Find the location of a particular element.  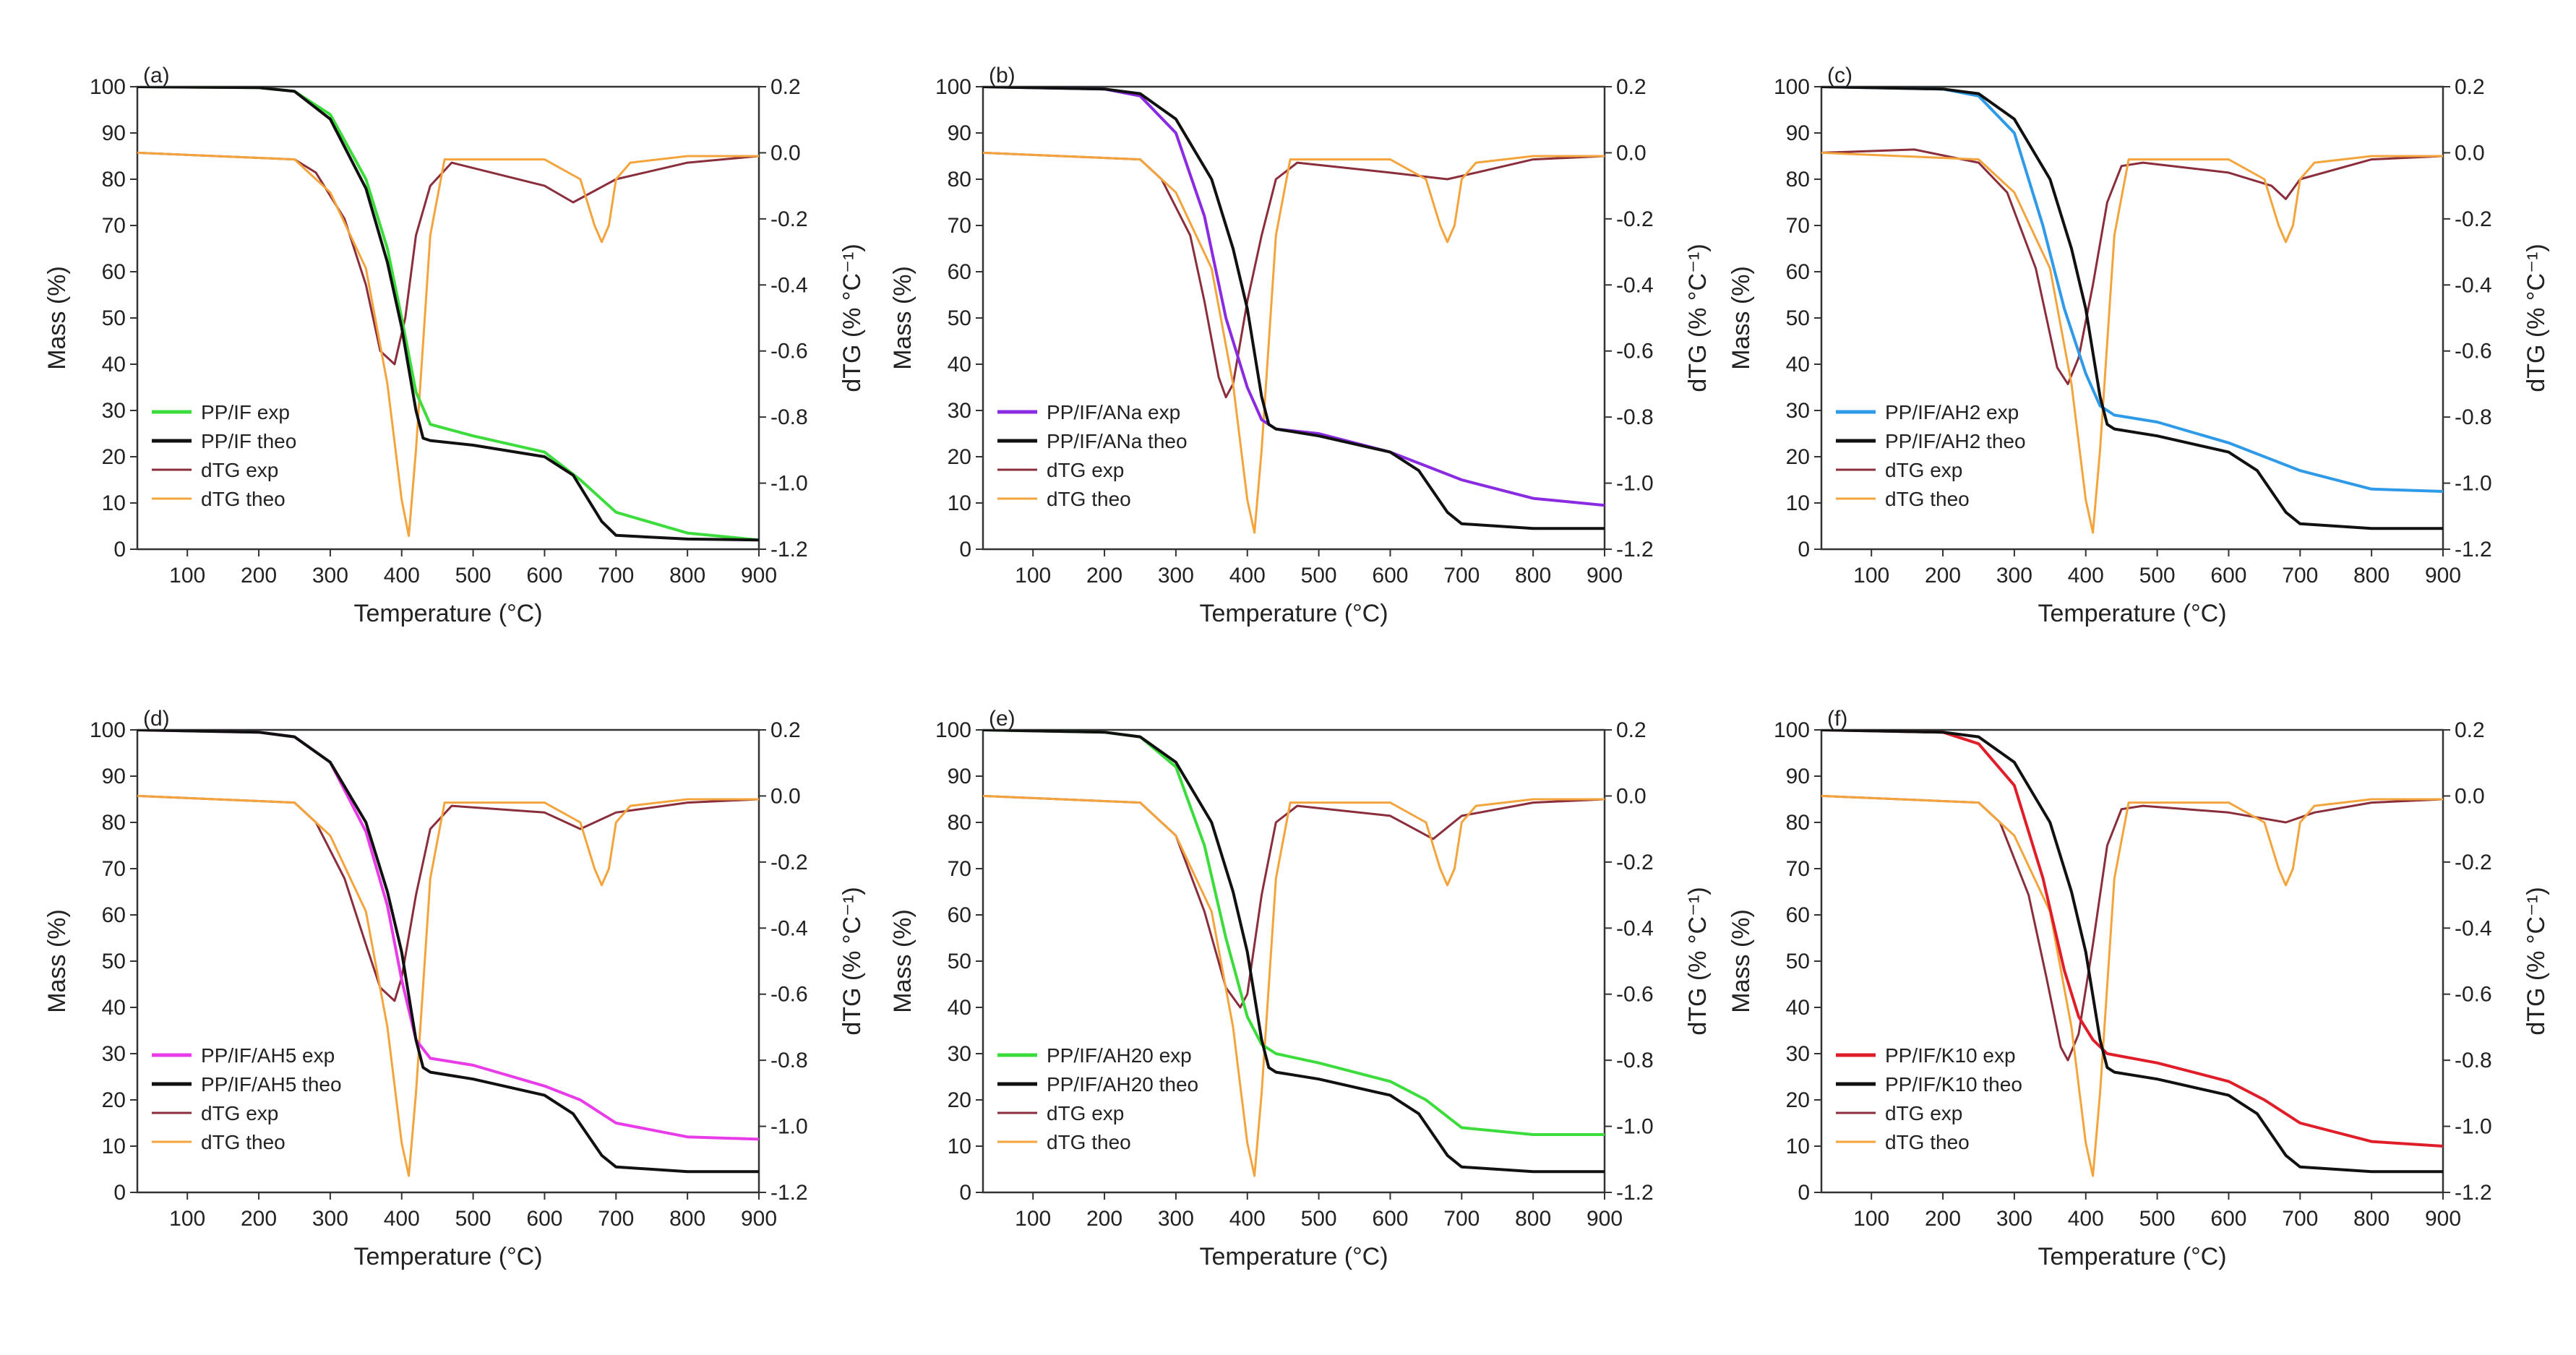

legend-label: PP/IF/K10 theo is located at coordinates (1953, 1084).